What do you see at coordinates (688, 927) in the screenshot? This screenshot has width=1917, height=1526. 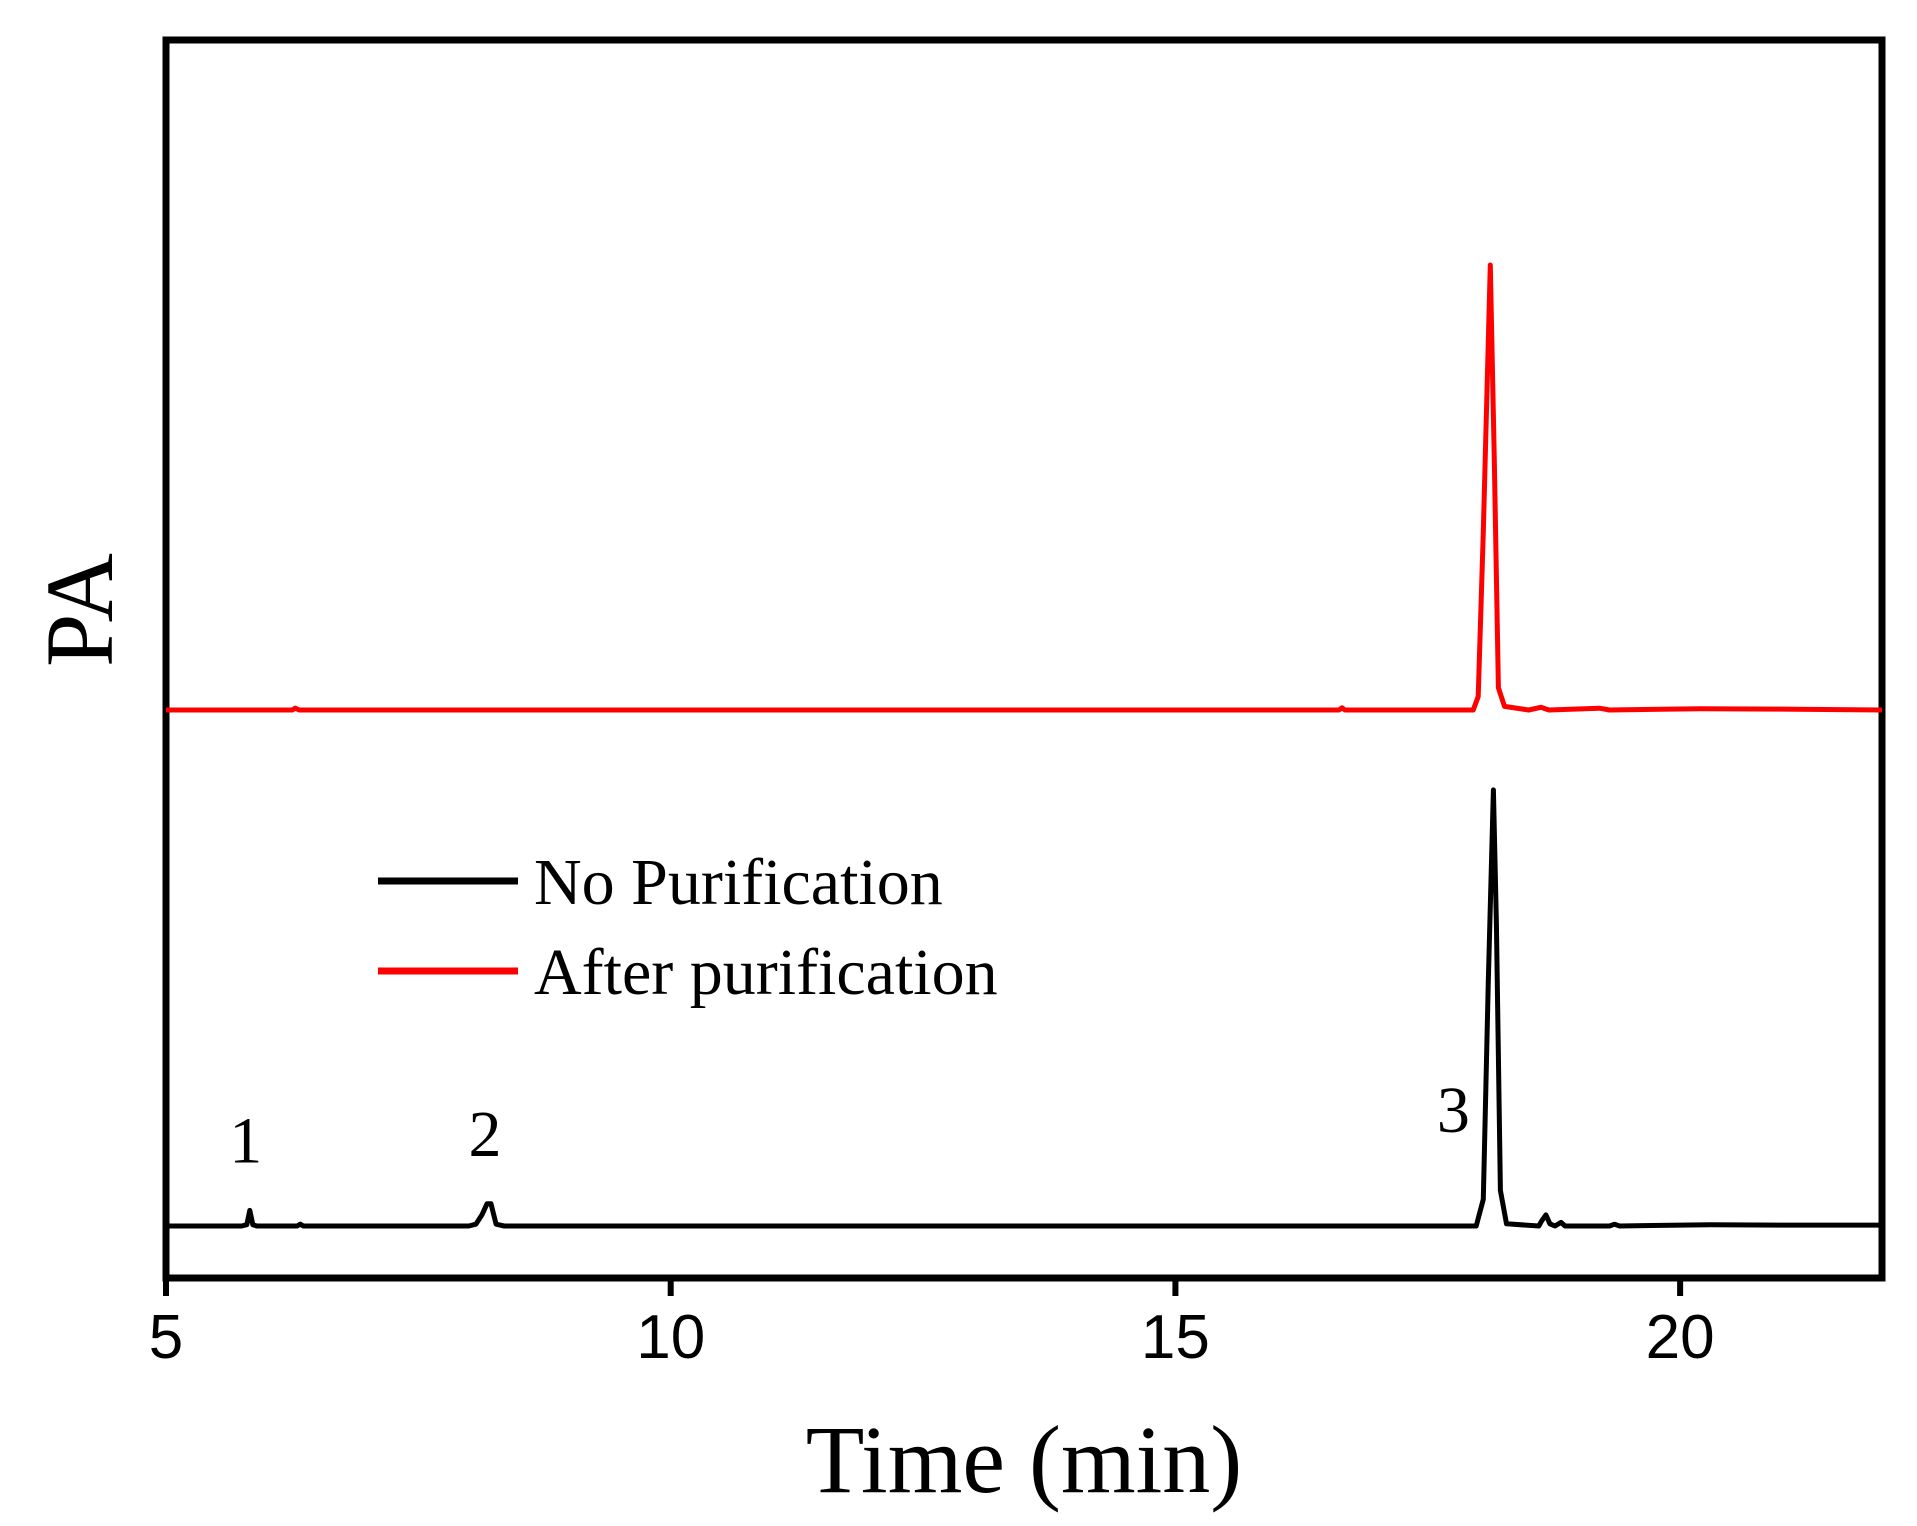 I see `legend: No Purification After purification` at bounding box center [688, 927].